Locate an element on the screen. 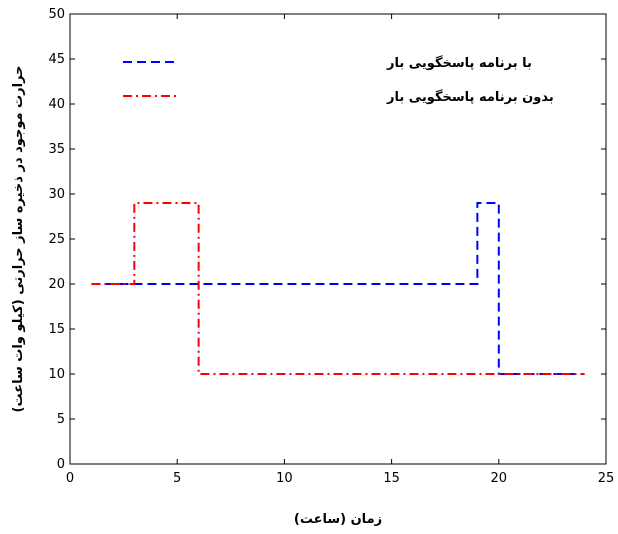 The image size is (618, 534). y-tick-label: 0 is located at coordinates (61, 464).